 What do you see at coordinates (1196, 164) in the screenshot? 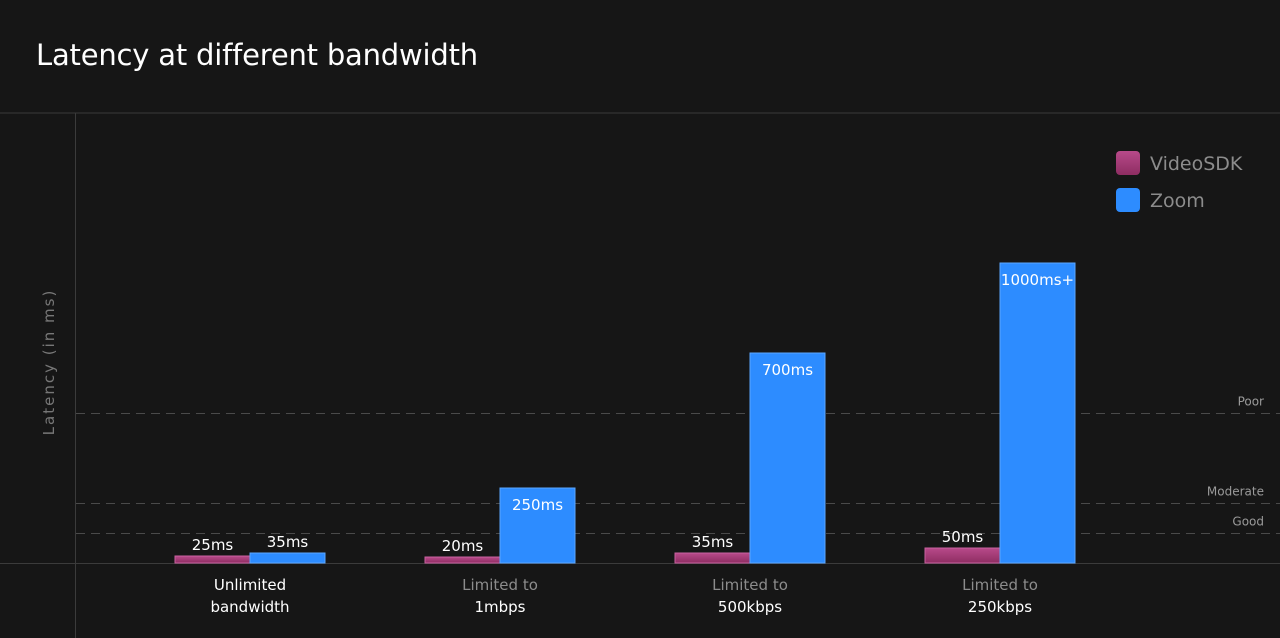
I see `legend-label: VideoSDK` at bounding box center [1196, 164].